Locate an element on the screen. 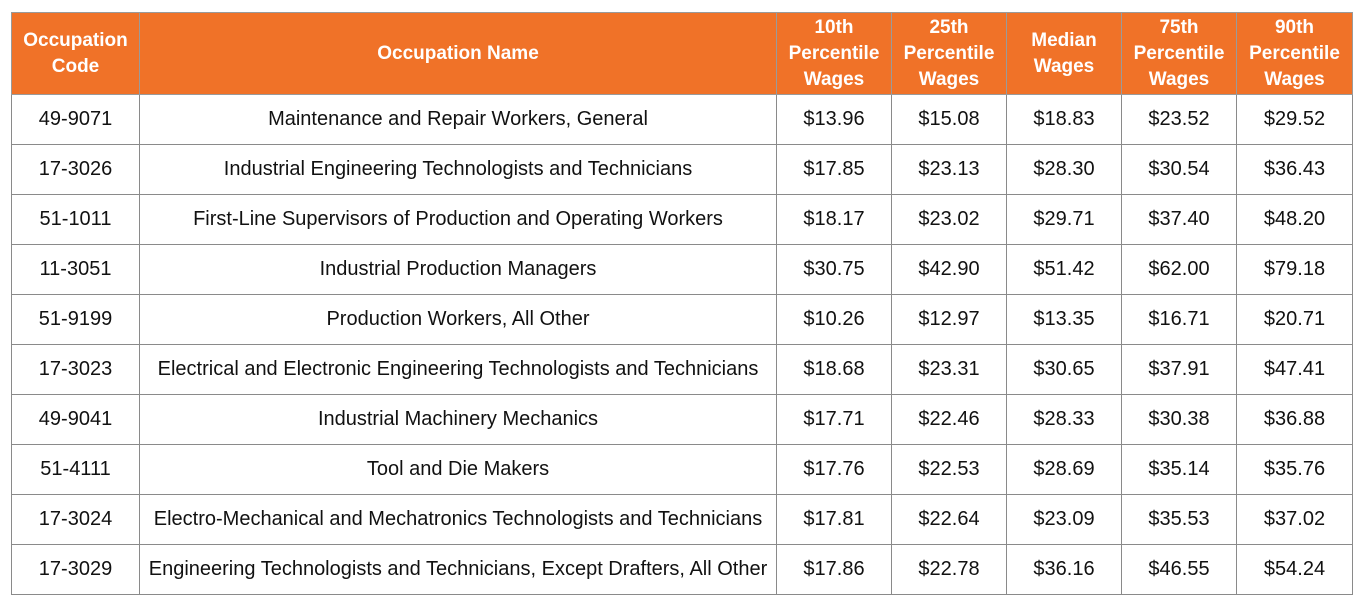  cell-occupation-name: Production Workers, All Other is located at coordinates (458, 319).